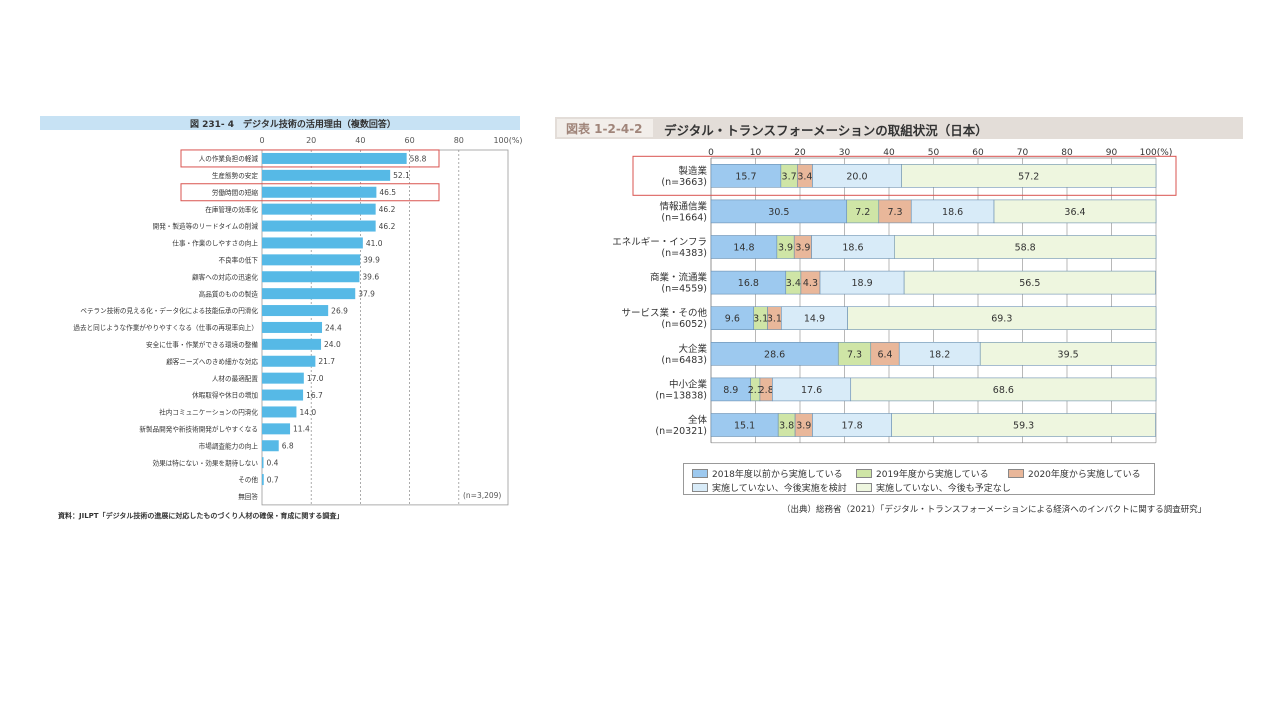 The width and height of the screenshot is (1280, 720). What do you see at coordinates (814, 319) in the screenshot?
I see `right-segment-label: 14.9` at bounding box center [814, 319].